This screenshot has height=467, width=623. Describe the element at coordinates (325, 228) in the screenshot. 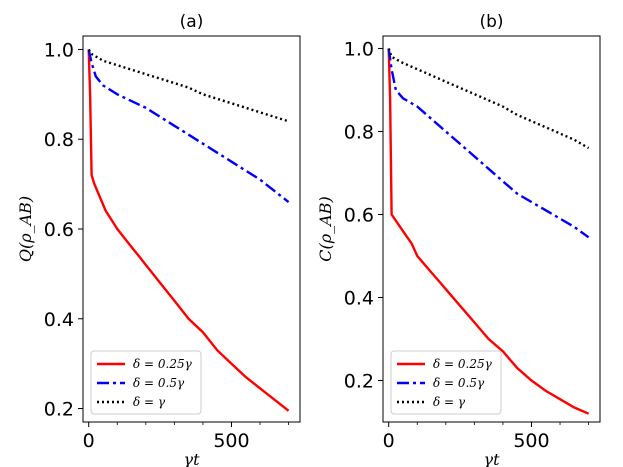

I see `y-axis-label: C(ρ_AB)` at that location.